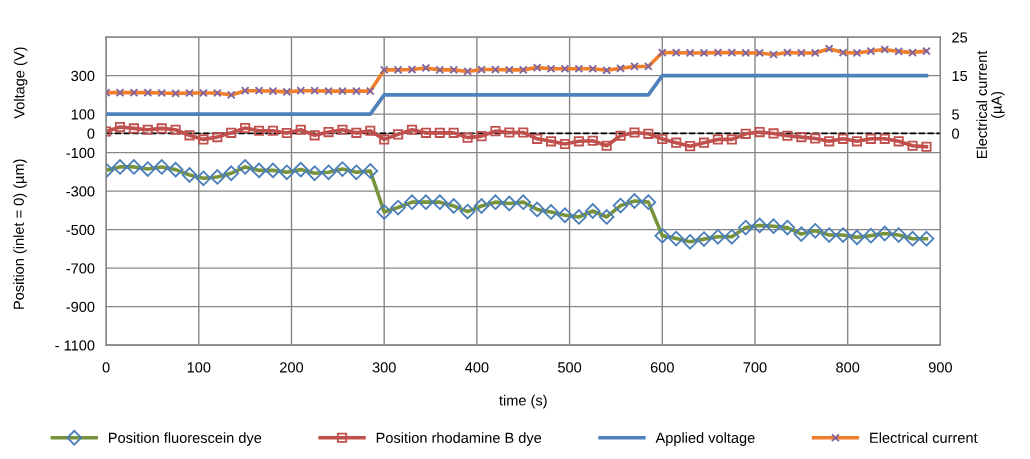 The width and height of the screenshot is (1030, 459). I want to click on y2-axis-title: Electrical current (µA), so click(990, 104).